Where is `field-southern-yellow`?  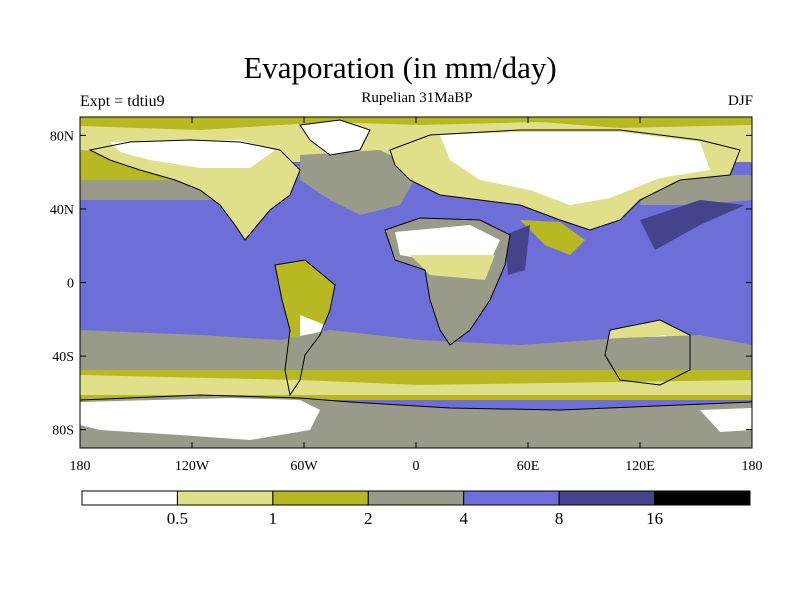
field-southern-yellow is located at coordinates (416, 385).